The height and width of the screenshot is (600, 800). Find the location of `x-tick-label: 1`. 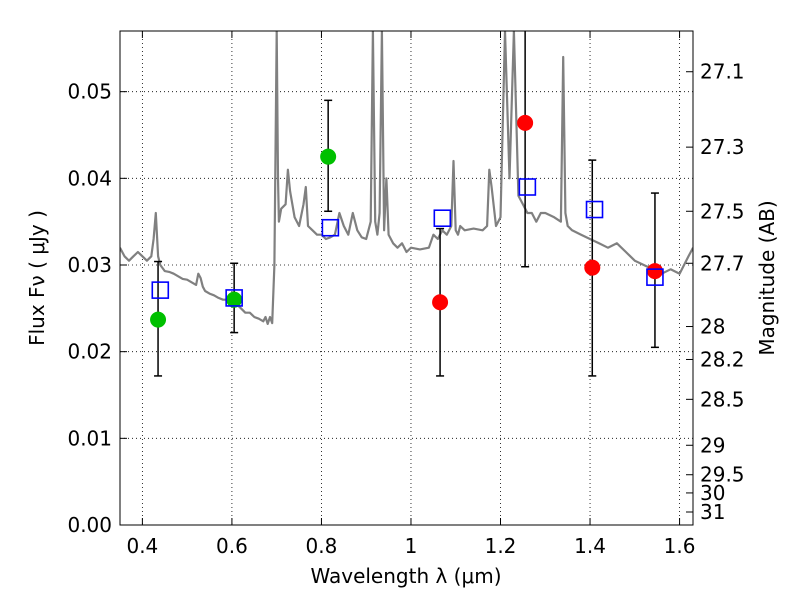

x-tick-label: 1 is located at coordinates (411, 546).